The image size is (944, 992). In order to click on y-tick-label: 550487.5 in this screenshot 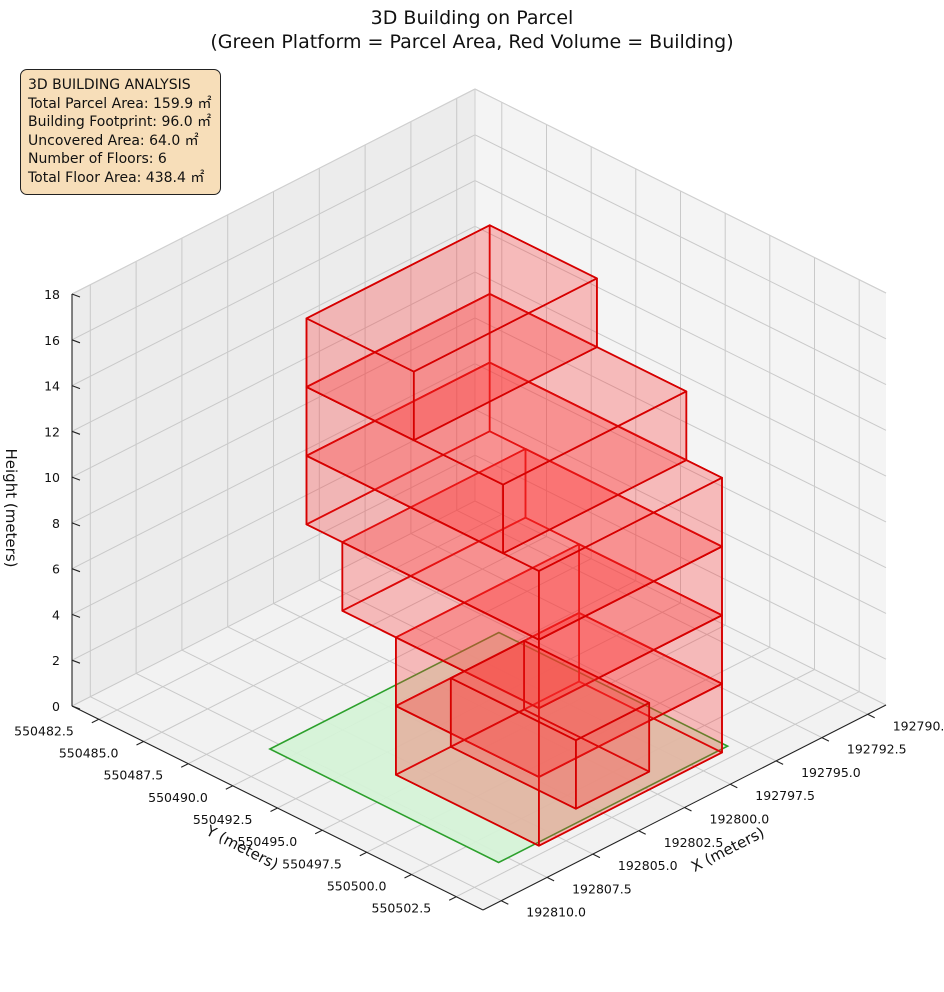, I will do `click(134, 775)`.